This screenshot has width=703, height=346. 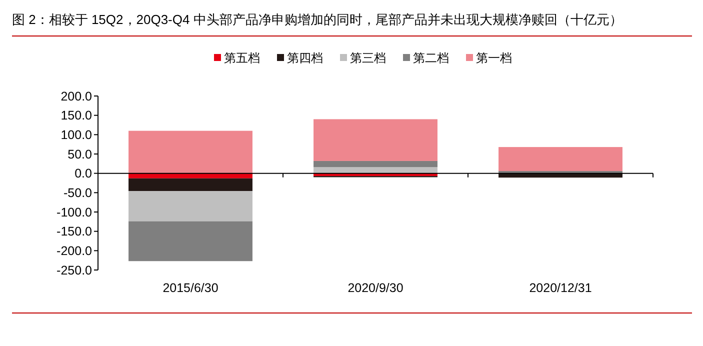 I want to click on y-tick-label: -50.0, so click(x=78, y=193).